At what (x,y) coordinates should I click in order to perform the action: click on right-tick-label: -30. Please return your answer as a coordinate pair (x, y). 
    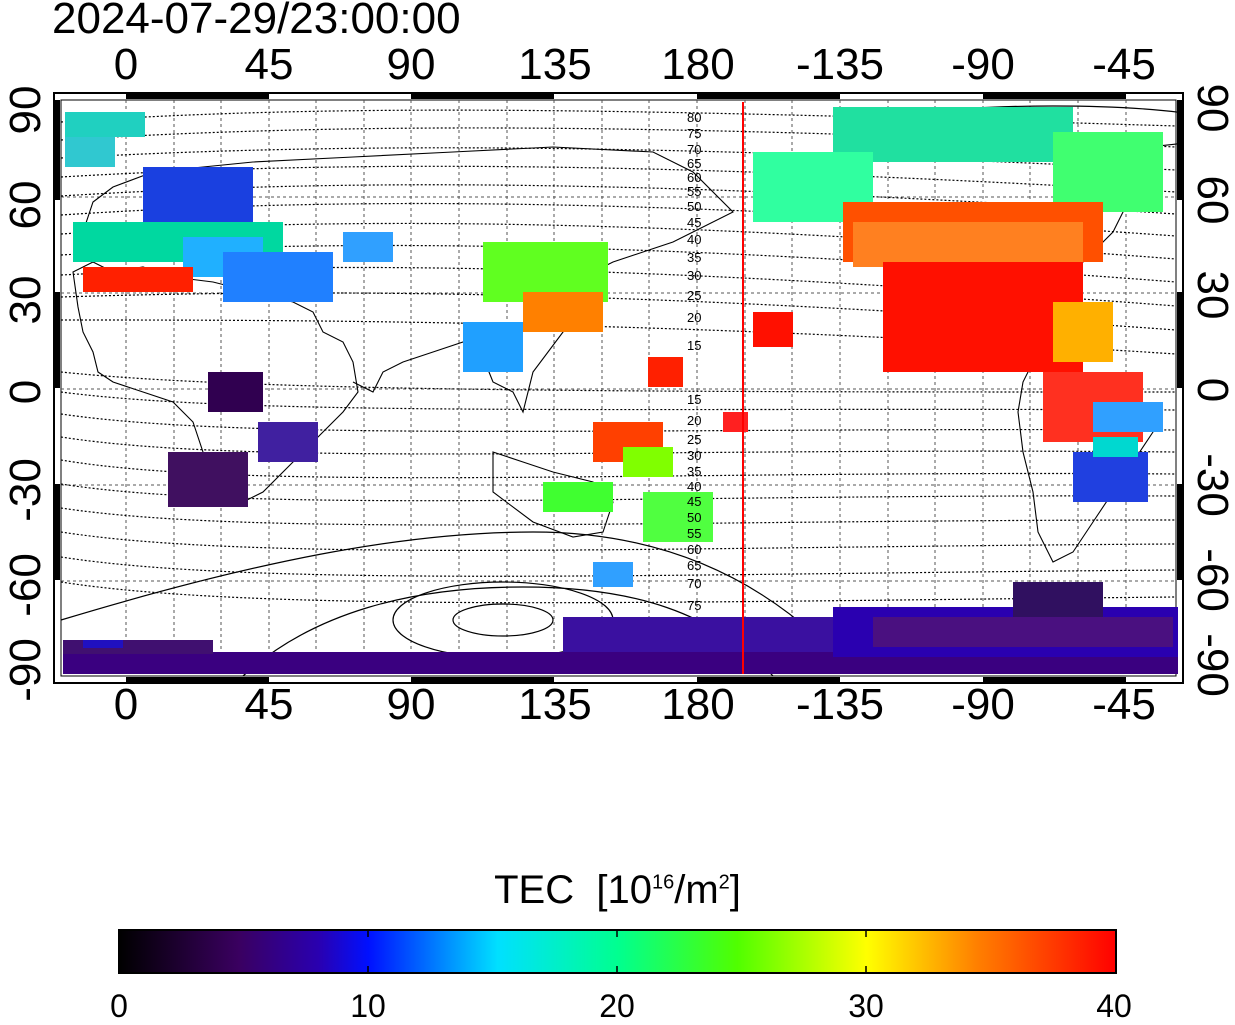
    Looking at the image, I should click on (1211, 485).